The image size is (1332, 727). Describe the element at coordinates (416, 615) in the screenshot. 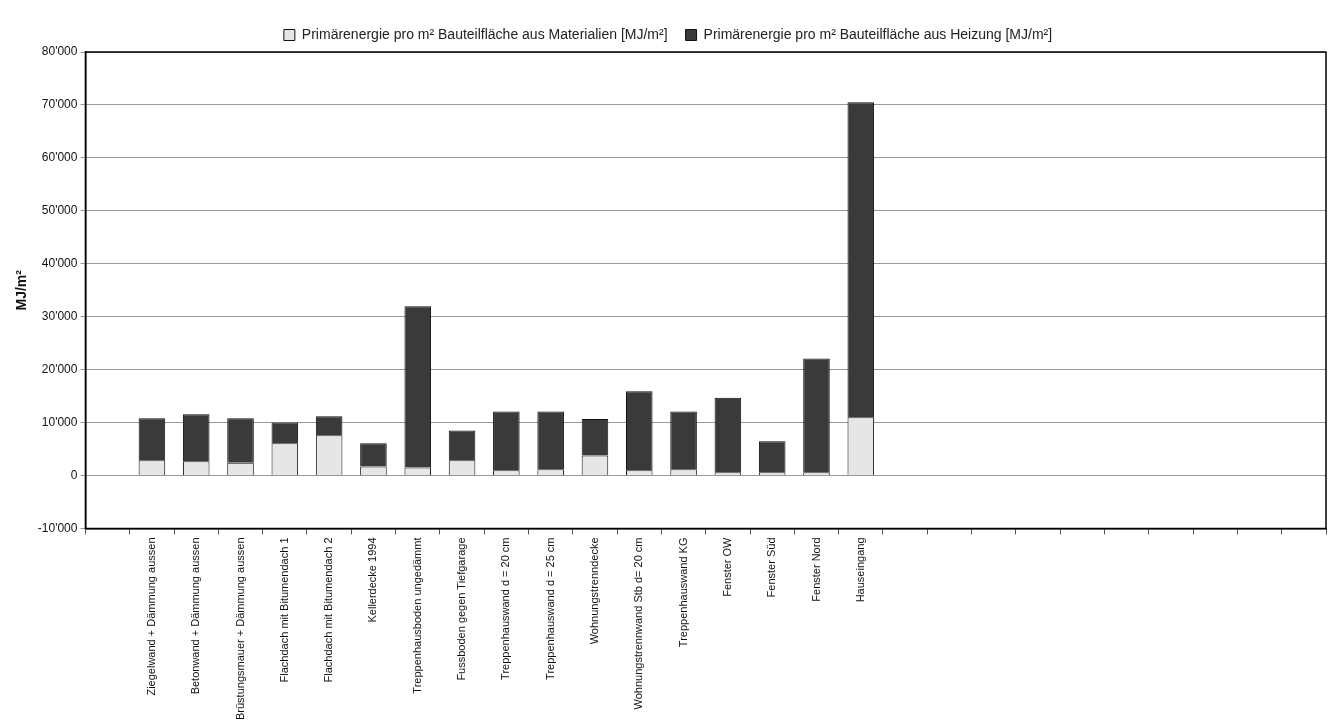

I see `x-tick-label: Treppenhausboden ungedämmt` at that location.